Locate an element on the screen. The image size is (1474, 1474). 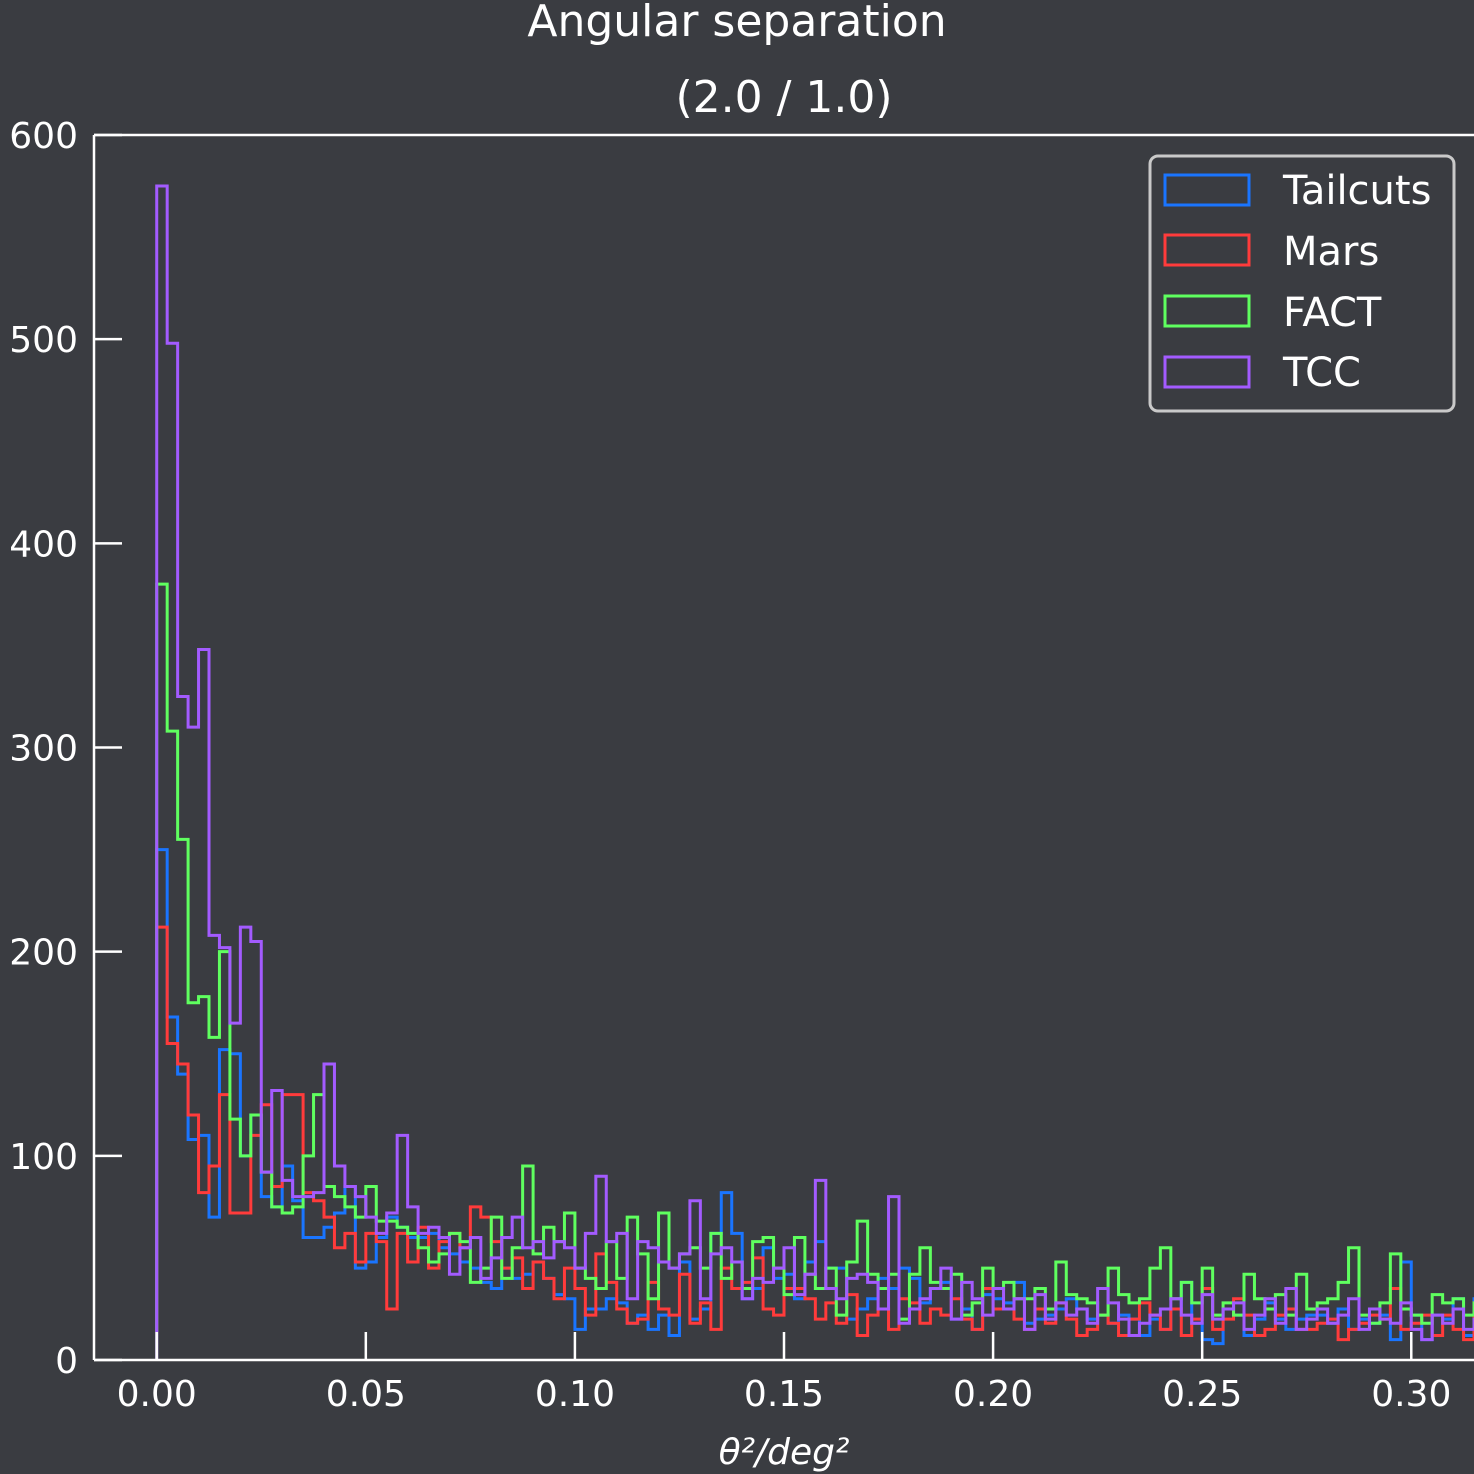
legend-label-fact: FACT is located at coordinates (1332, 313).